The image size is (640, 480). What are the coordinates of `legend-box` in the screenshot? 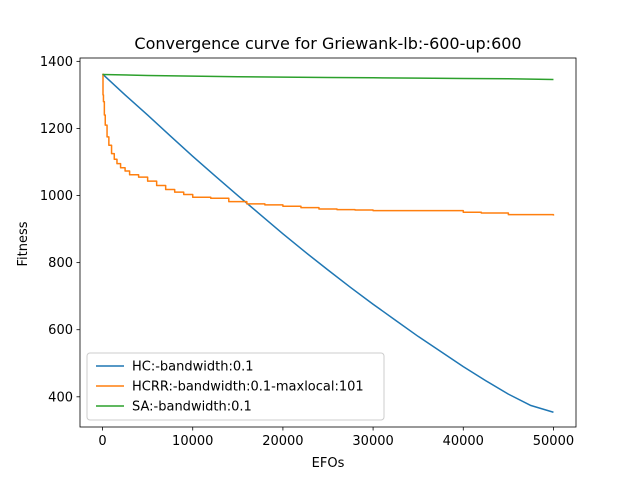 It's located at (235, 386).